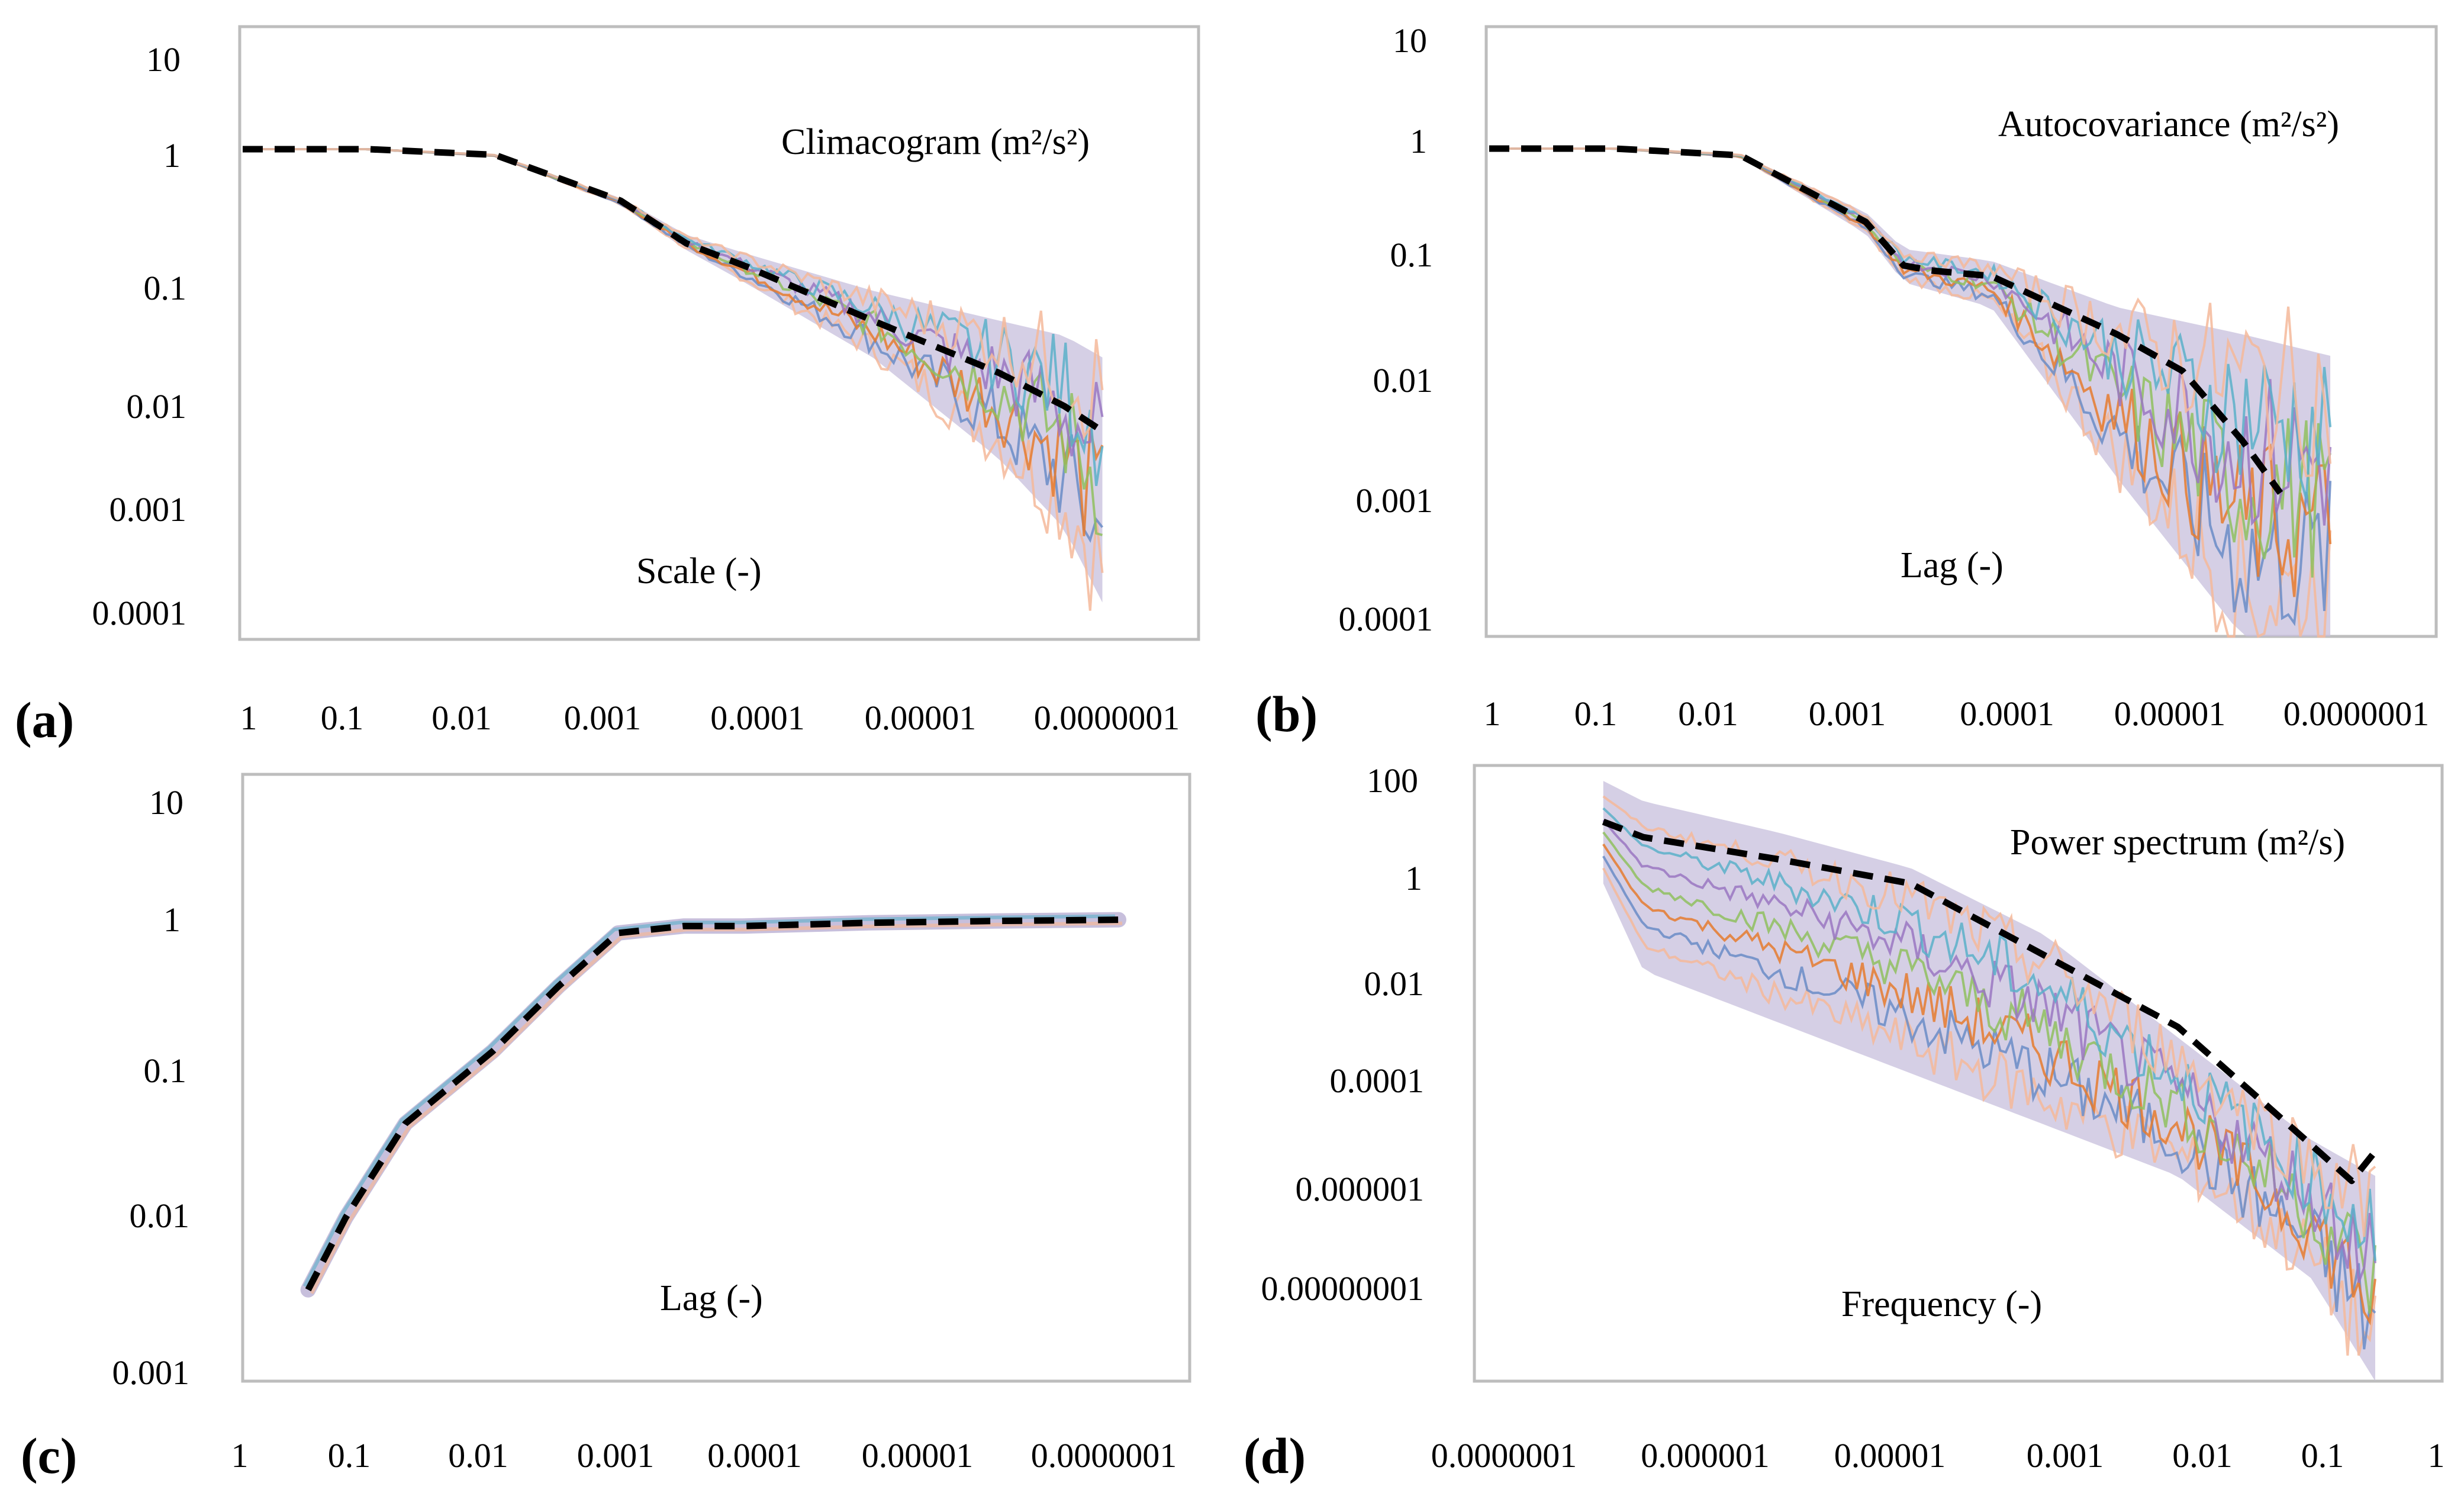  What do you see at coordinates (2202, 1456) in the screenshot?
I see `x-tick-d-4: 0.01` at bounding box center [2202, 1456].